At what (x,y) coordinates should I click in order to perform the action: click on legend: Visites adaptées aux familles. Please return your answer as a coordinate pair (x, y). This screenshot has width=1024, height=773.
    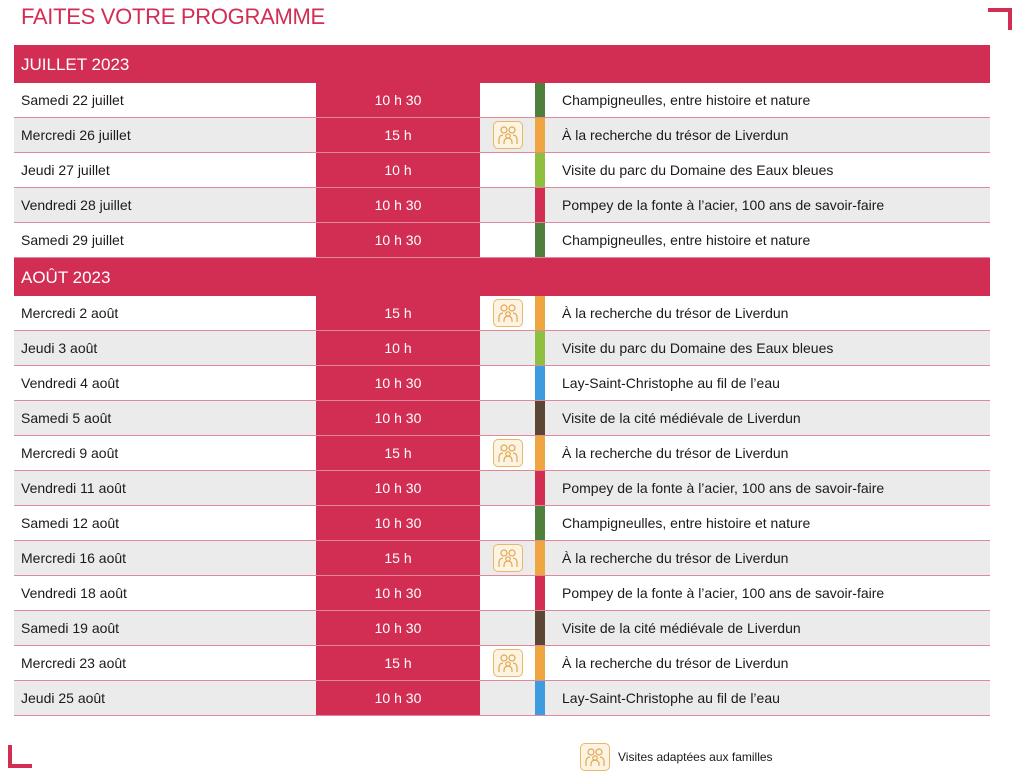
    Looking at the image, I should click on (676, 757).